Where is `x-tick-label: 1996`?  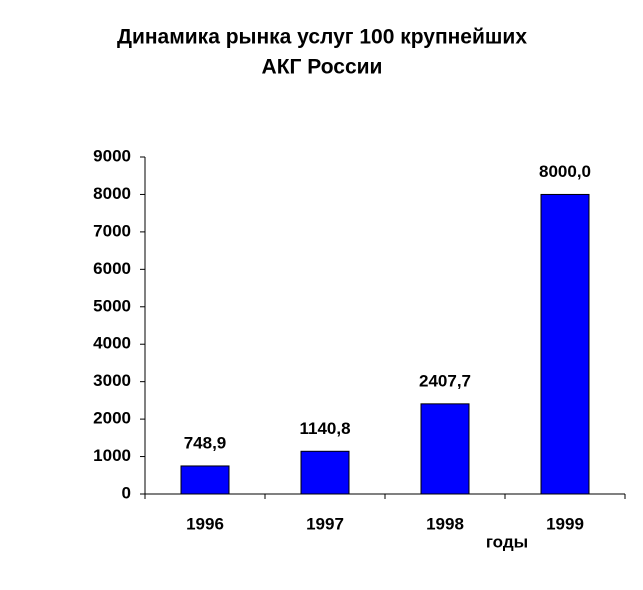 x-tick-label: 1996 is located at coordinates (205, 523).